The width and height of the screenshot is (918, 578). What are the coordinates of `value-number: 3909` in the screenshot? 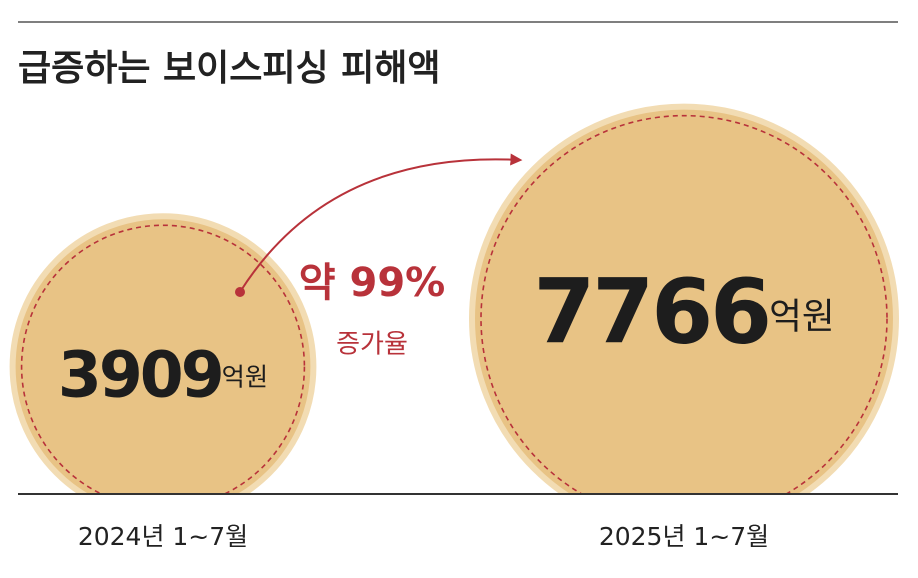 It's located at (140, 374).